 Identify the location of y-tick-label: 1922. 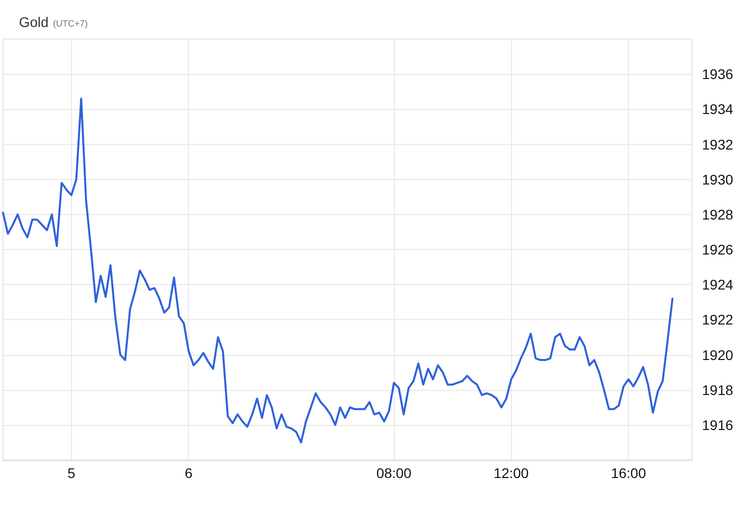
(718, 320).